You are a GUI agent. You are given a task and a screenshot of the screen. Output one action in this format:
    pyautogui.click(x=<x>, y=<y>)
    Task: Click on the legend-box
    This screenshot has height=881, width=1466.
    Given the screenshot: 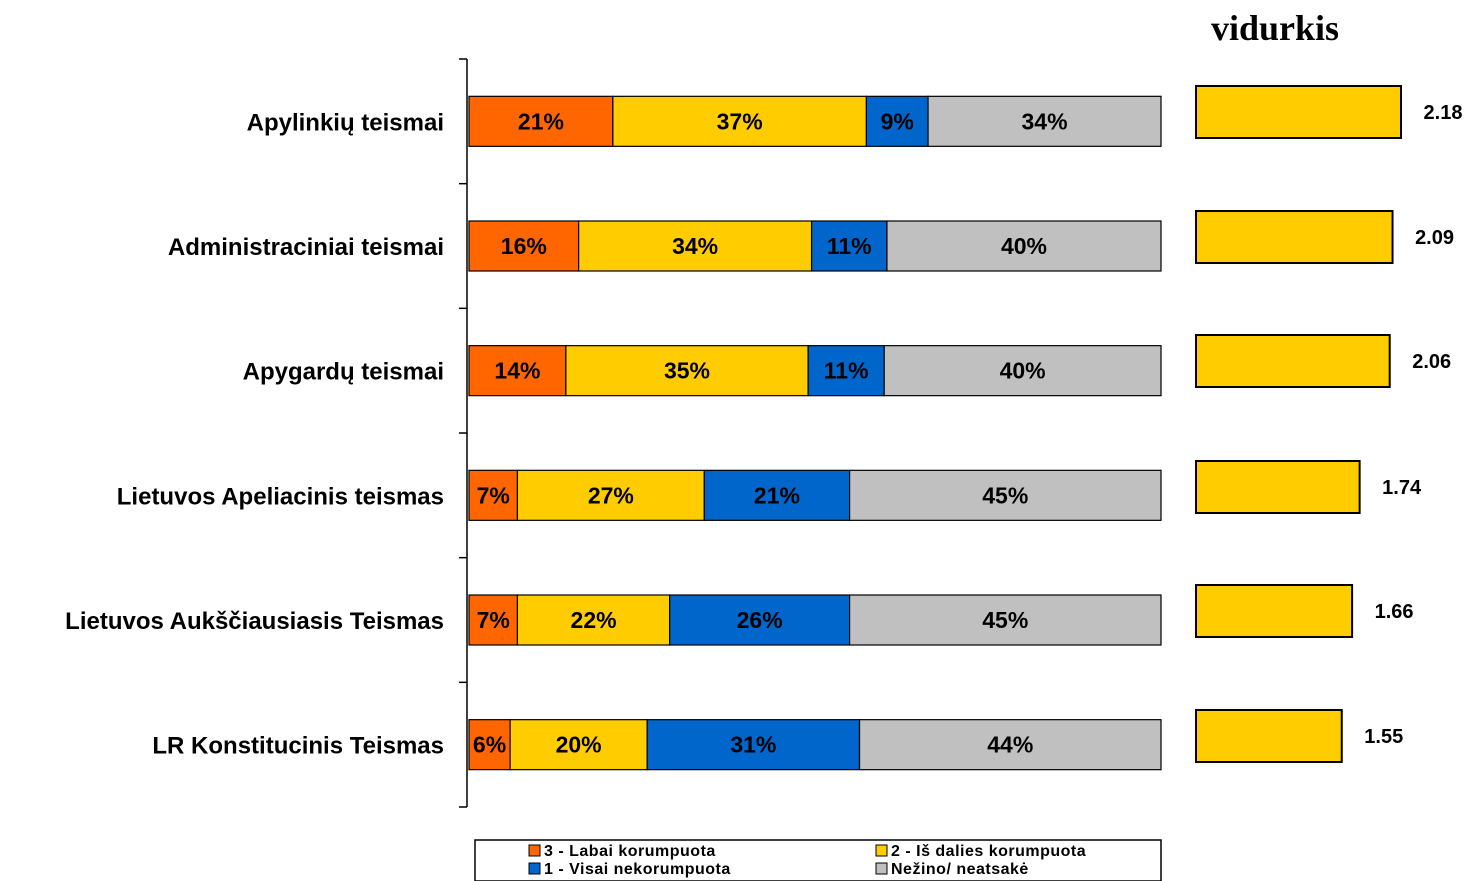 What is the action you would take?
    pyautogui.click(x=818, y=860)
    